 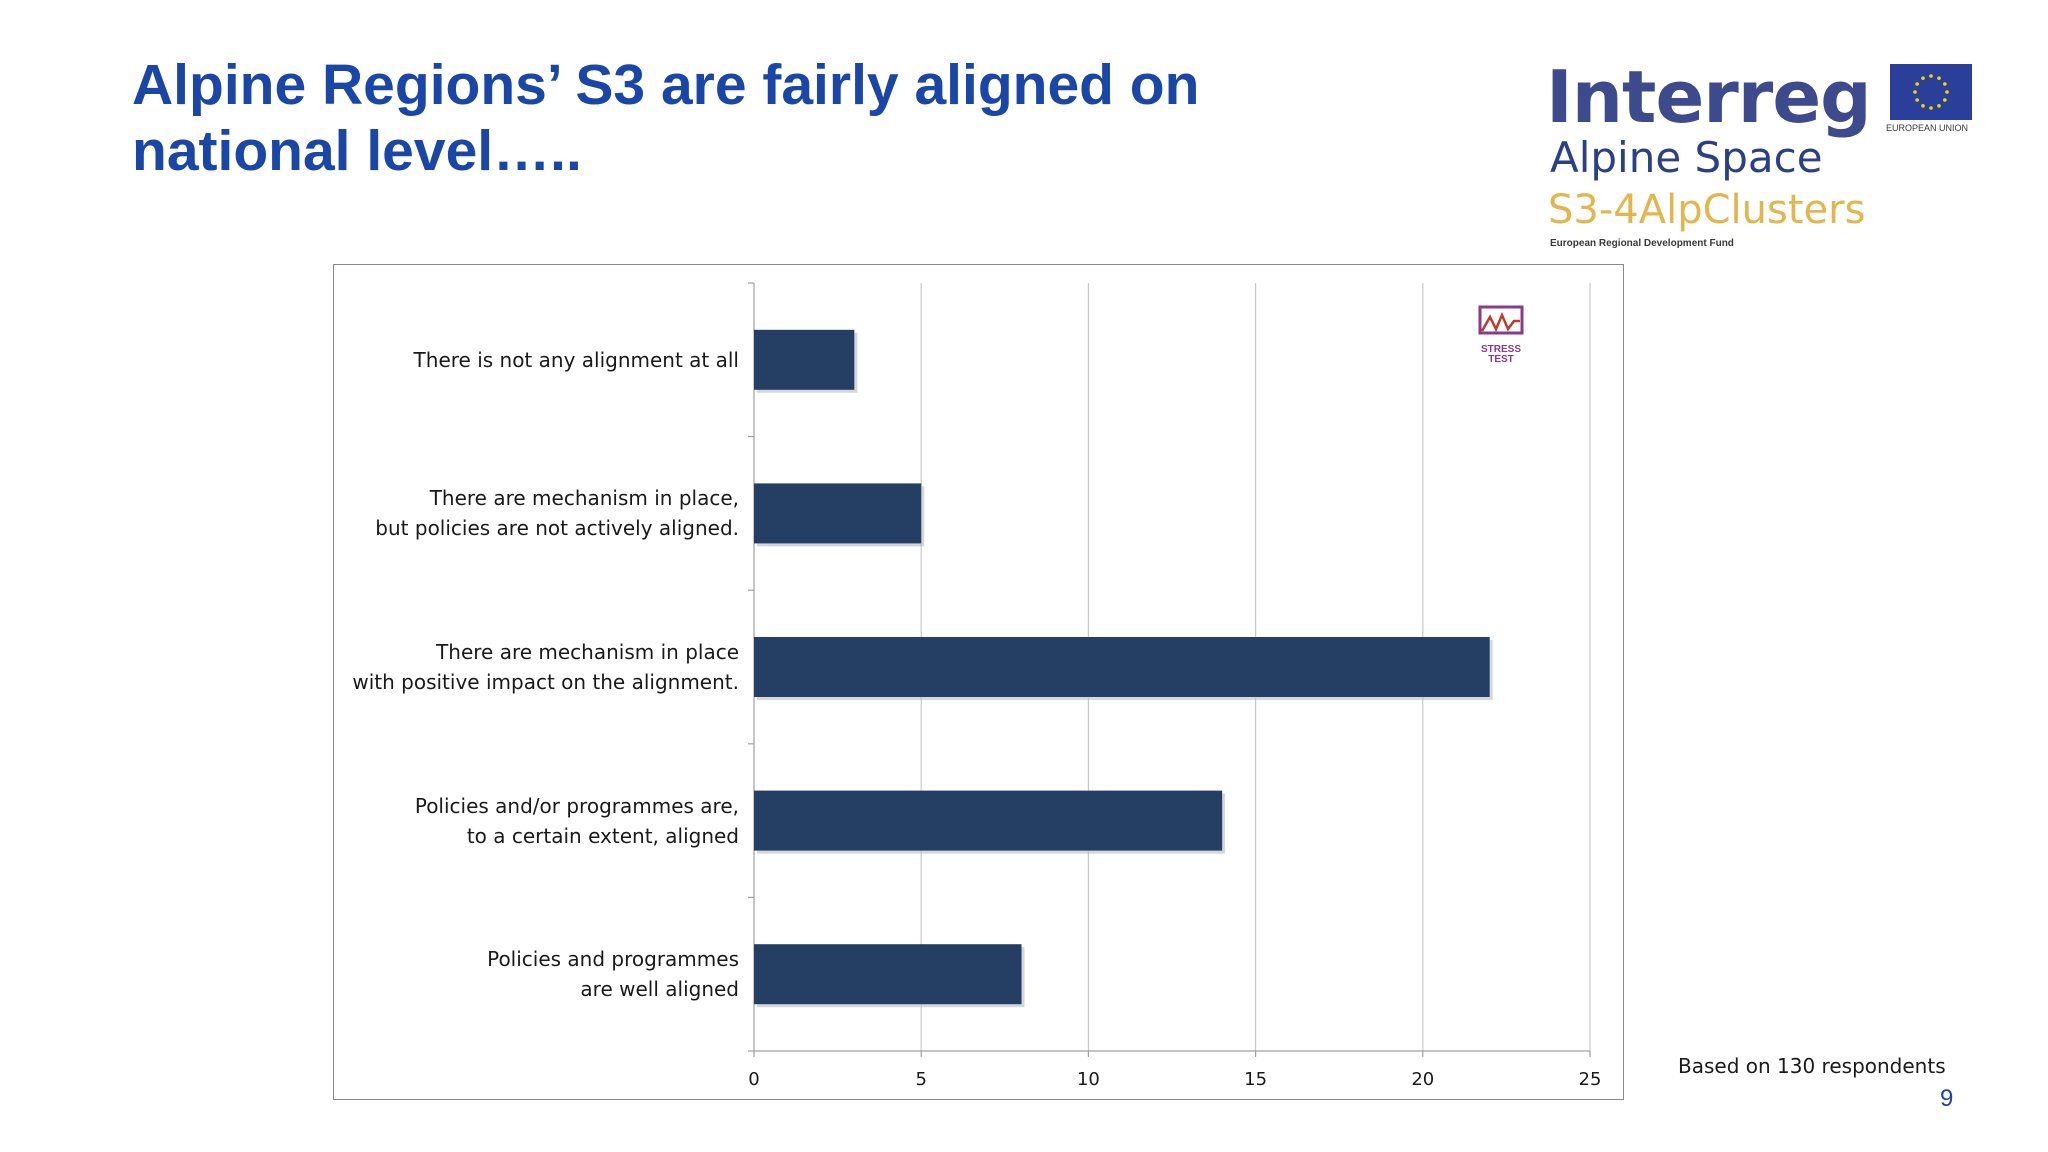 I want to click on logo-fund: European Regional Development Fund, so click(x=1642, y=243).